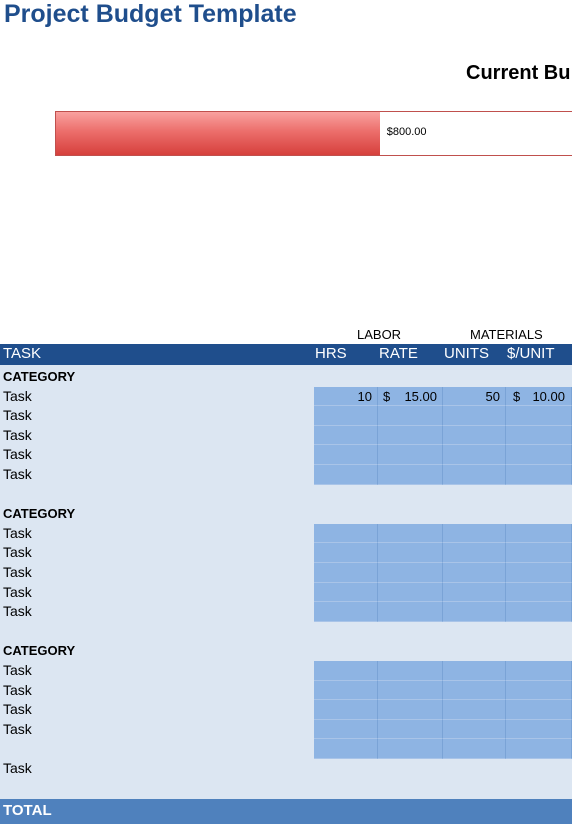 Image resolution: width=572 pixels, height=826 pixels. What do you see at coordinates (406, 132) in the screenshot?
I see `budget-value: $800.00` at bounding box center [406, 132].